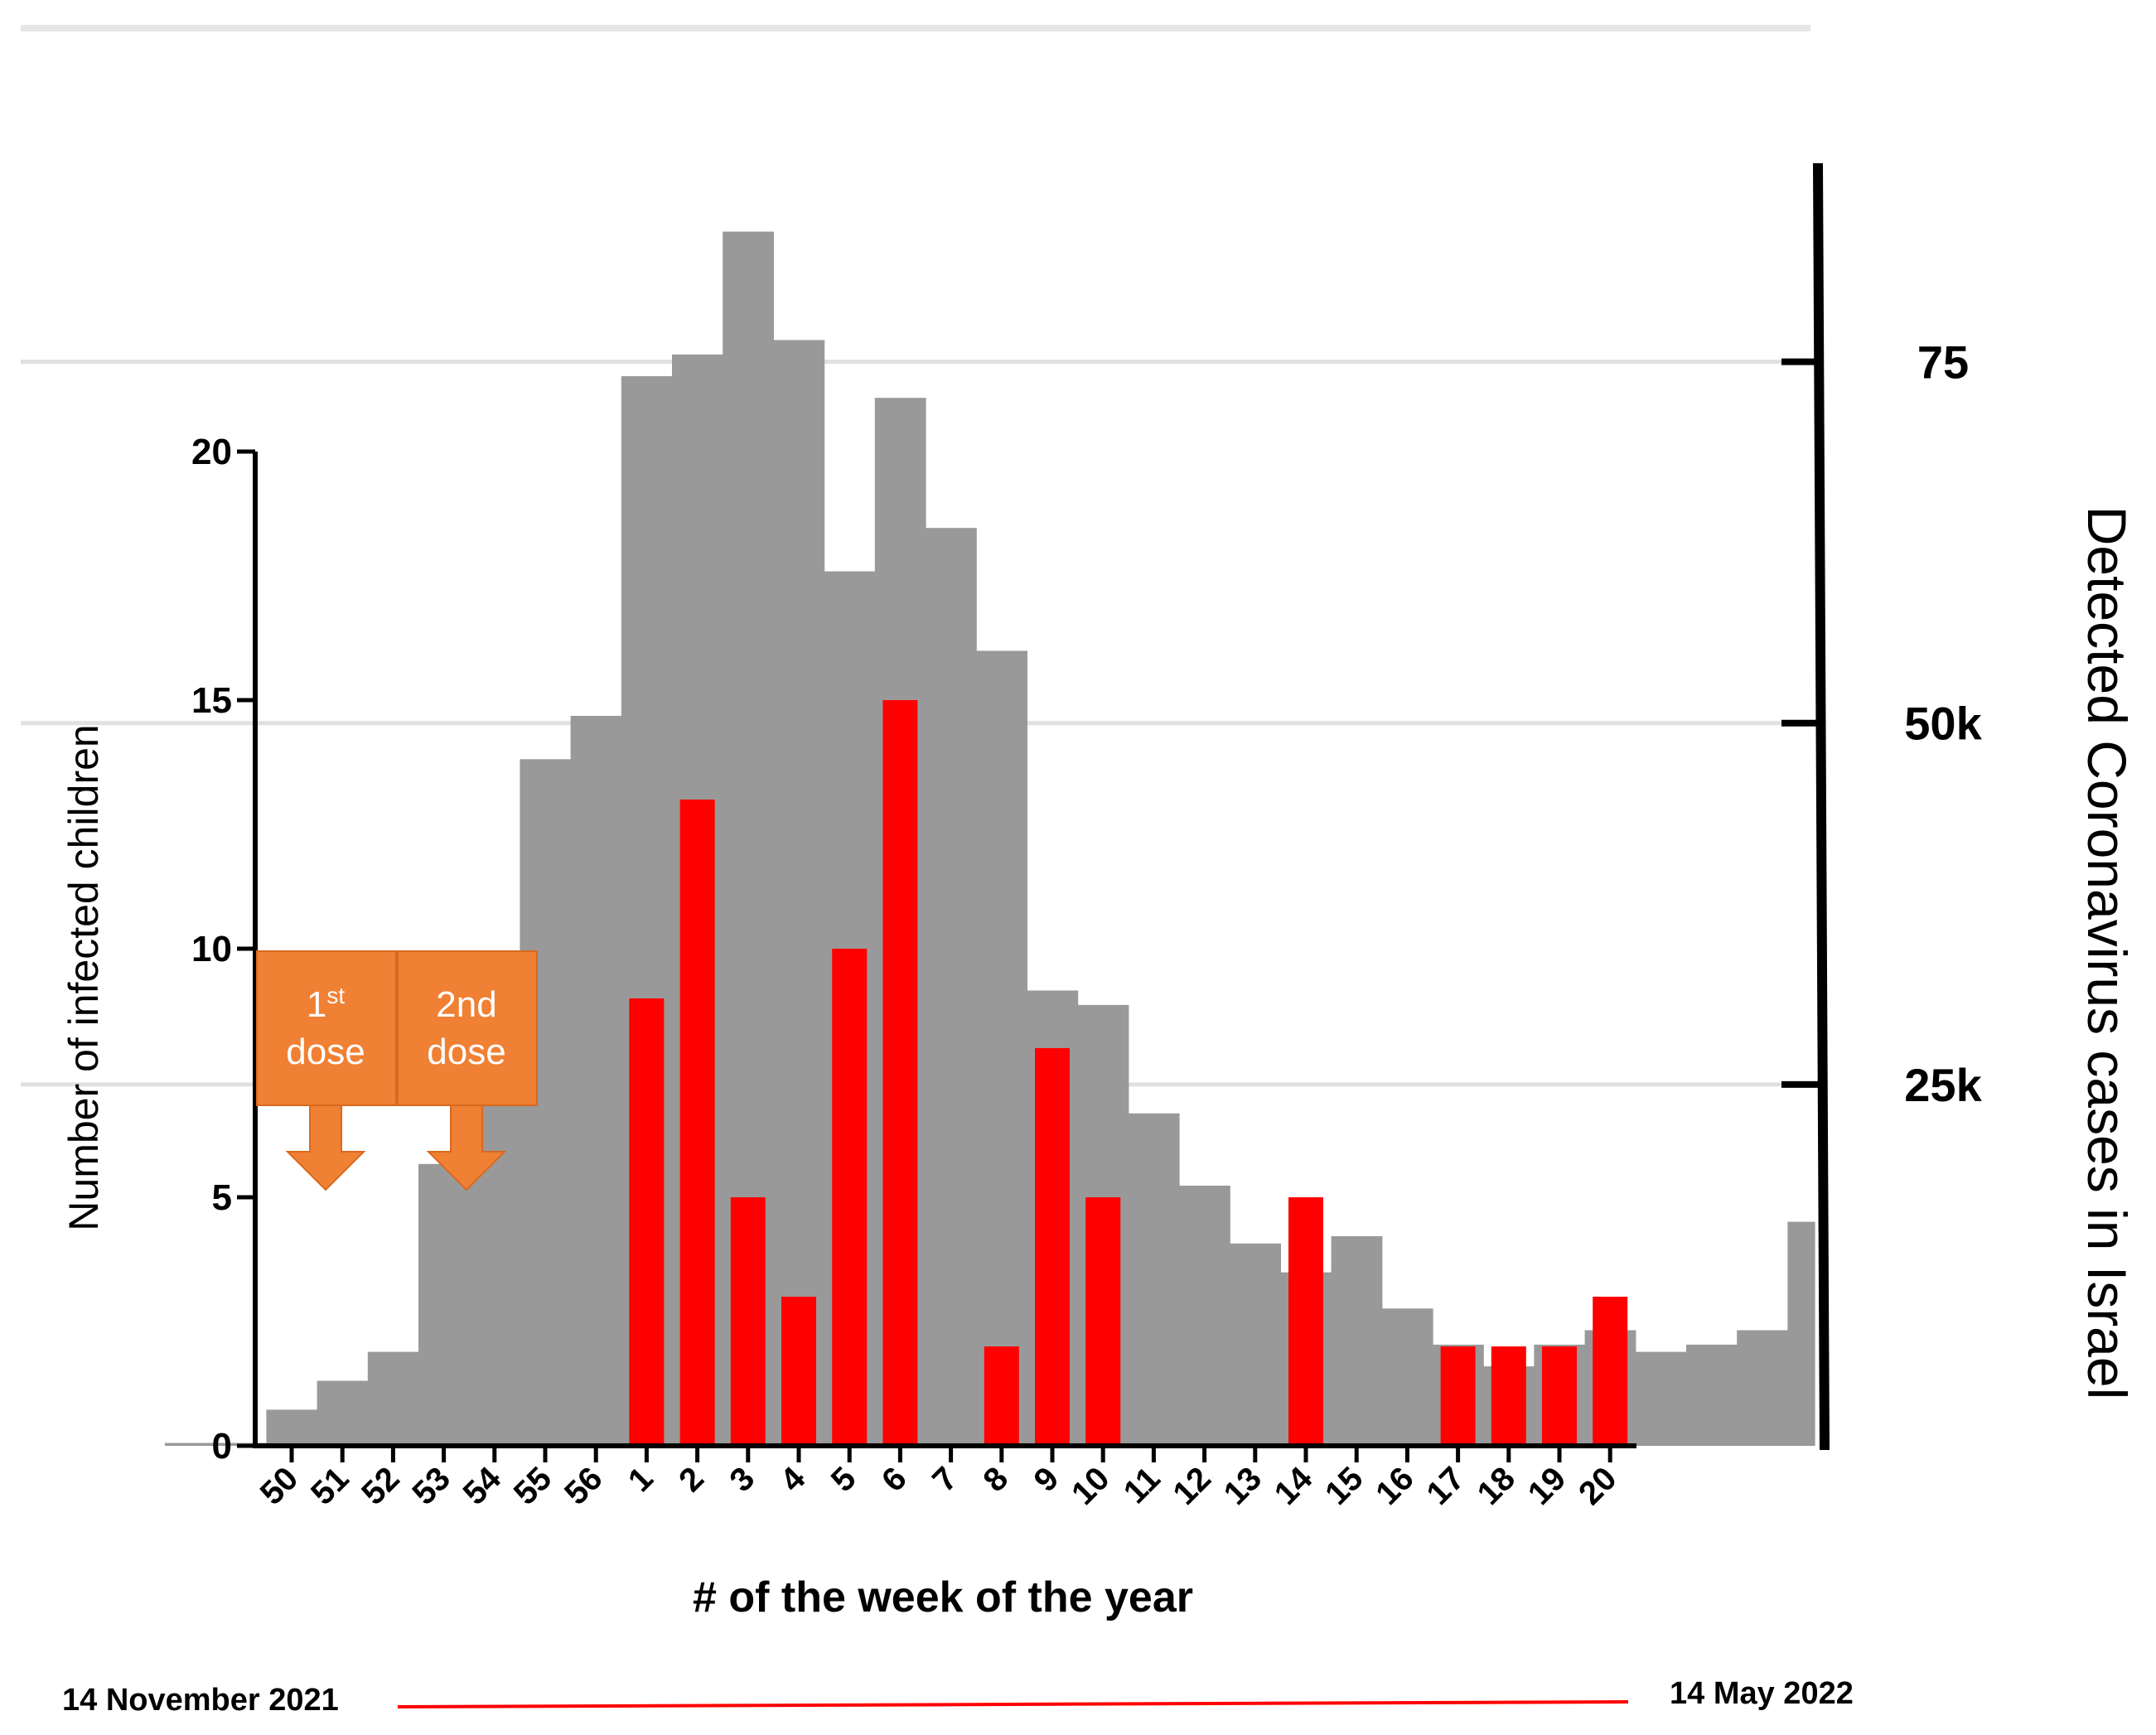 The height and width of the screenshot is (1735, 2156). Describe the element at coordinates (533, 1486) in the screenshot. I see `x-tick-label: 55` at that location.